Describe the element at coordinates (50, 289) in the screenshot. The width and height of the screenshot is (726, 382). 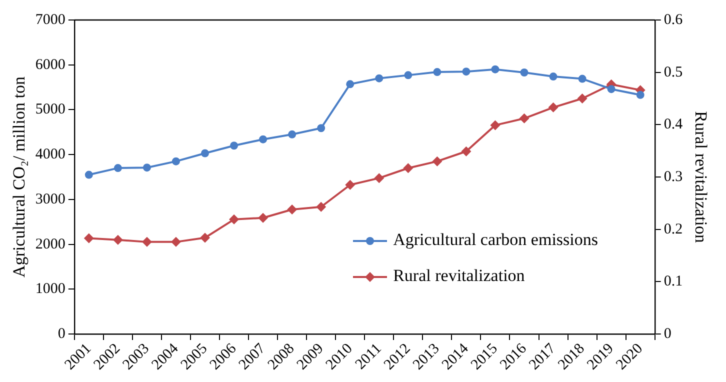
I see `y-tick-label: 1000` at that location.